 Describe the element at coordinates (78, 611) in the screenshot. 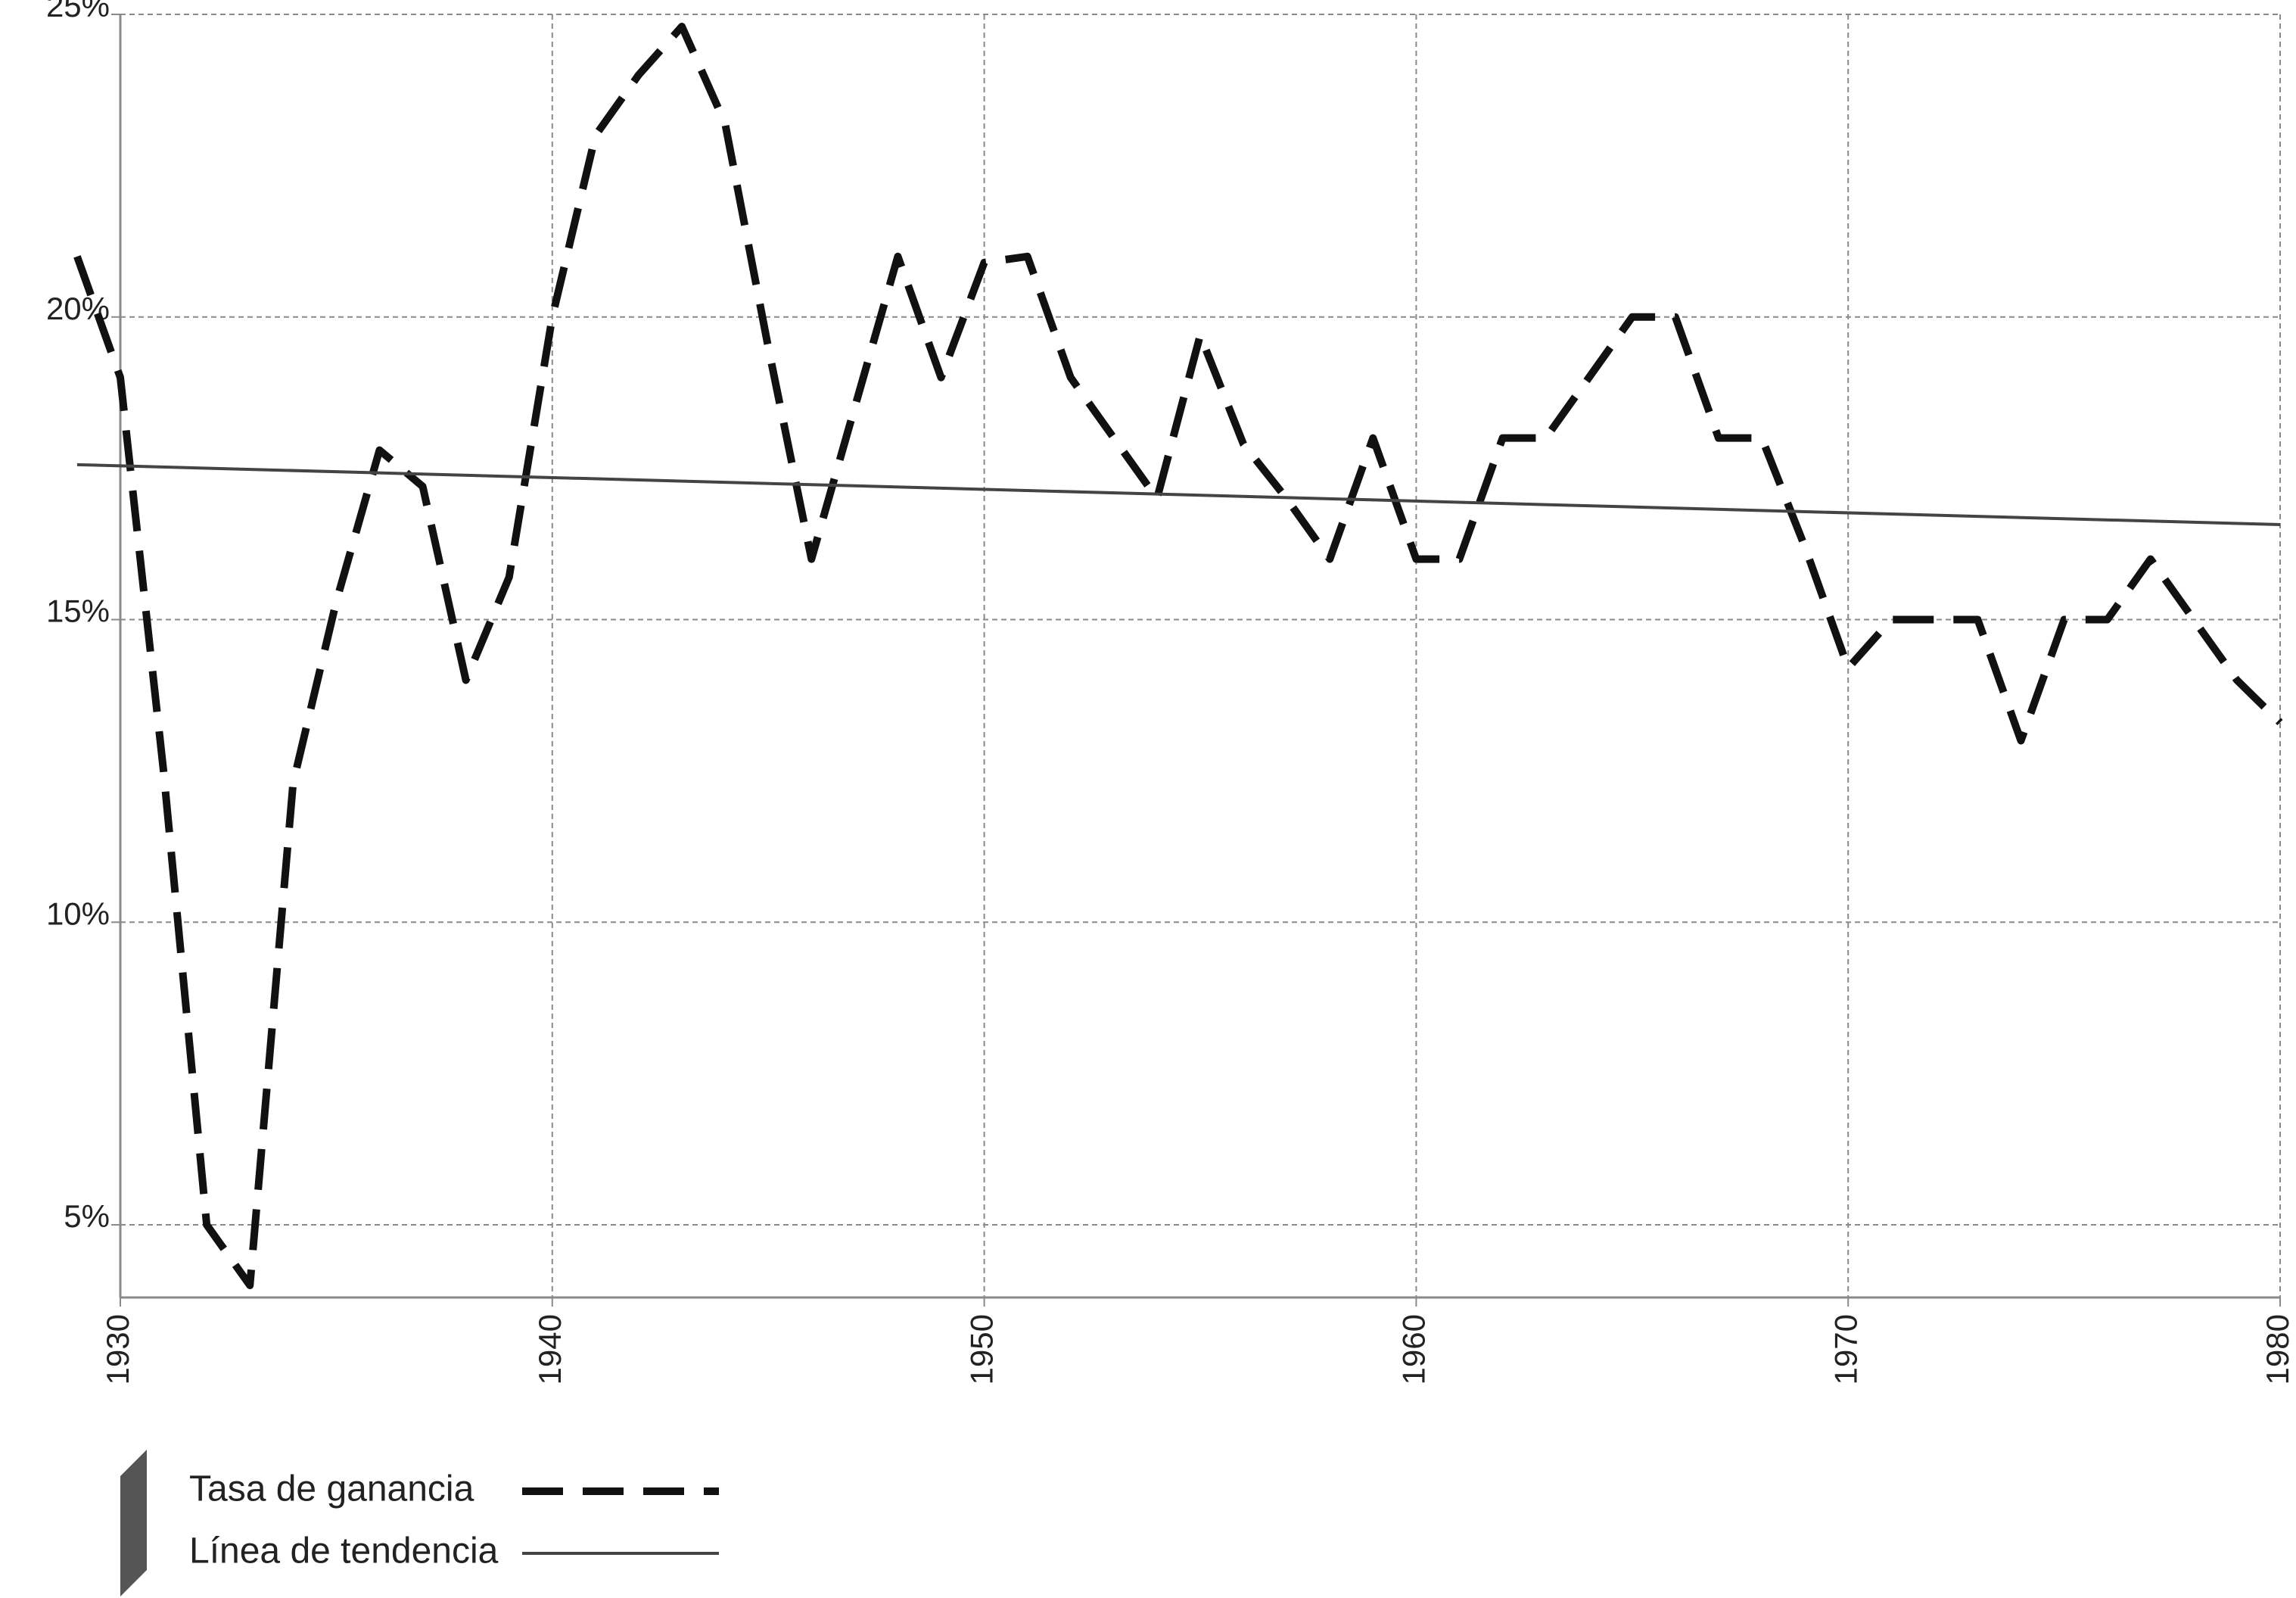

I see `y-tick-label: 15%` at that location.